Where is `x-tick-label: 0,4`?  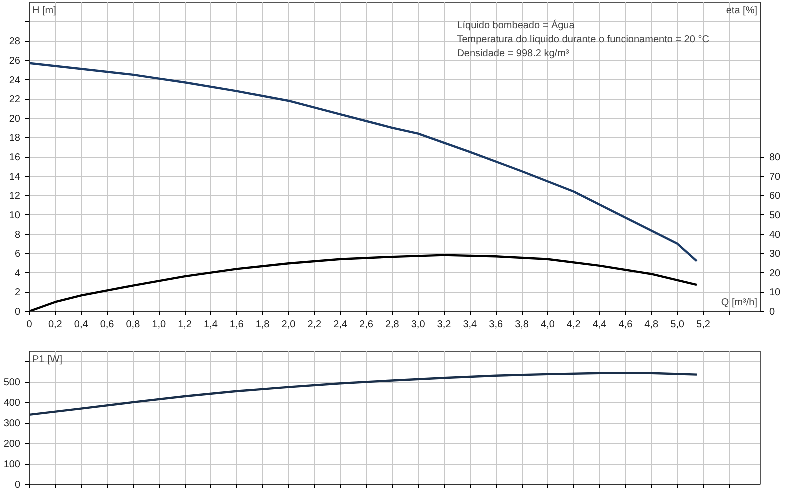 x-tick-label: 0,4 is located at coordinates (81, 325).